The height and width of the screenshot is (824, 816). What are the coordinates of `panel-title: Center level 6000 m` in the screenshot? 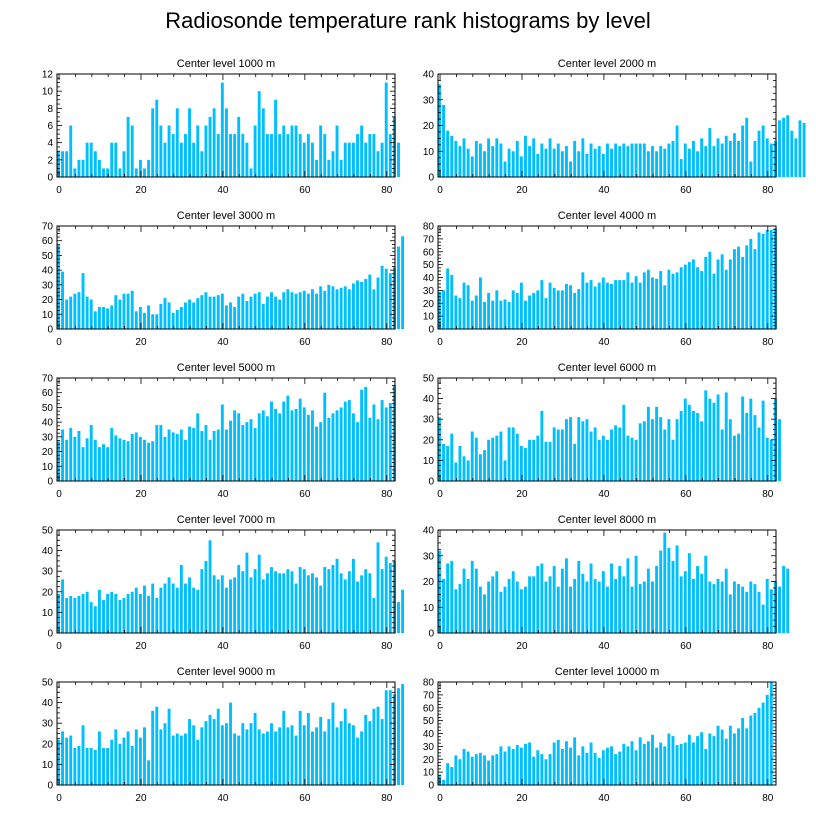 It's located at (607, 368).